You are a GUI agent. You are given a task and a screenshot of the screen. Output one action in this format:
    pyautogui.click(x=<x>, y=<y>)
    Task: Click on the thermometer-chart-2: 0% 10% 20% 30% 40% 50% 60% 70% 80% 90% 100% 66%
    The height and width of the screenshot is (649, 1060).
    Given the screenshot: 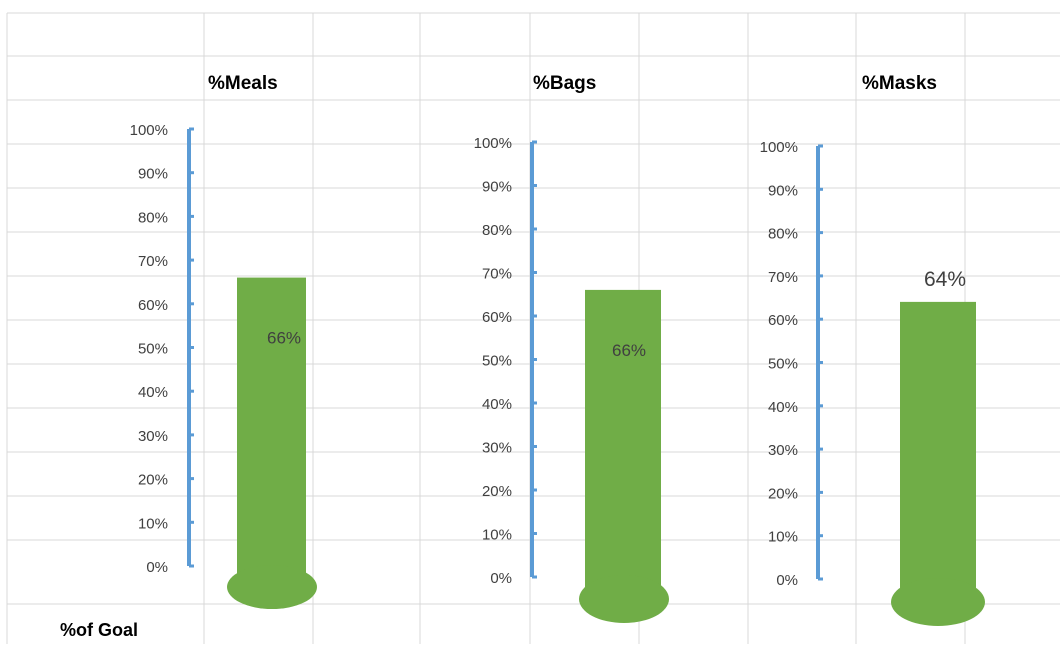 What is the action you would take?
    pyautogui.click(x=571, y=379)
    